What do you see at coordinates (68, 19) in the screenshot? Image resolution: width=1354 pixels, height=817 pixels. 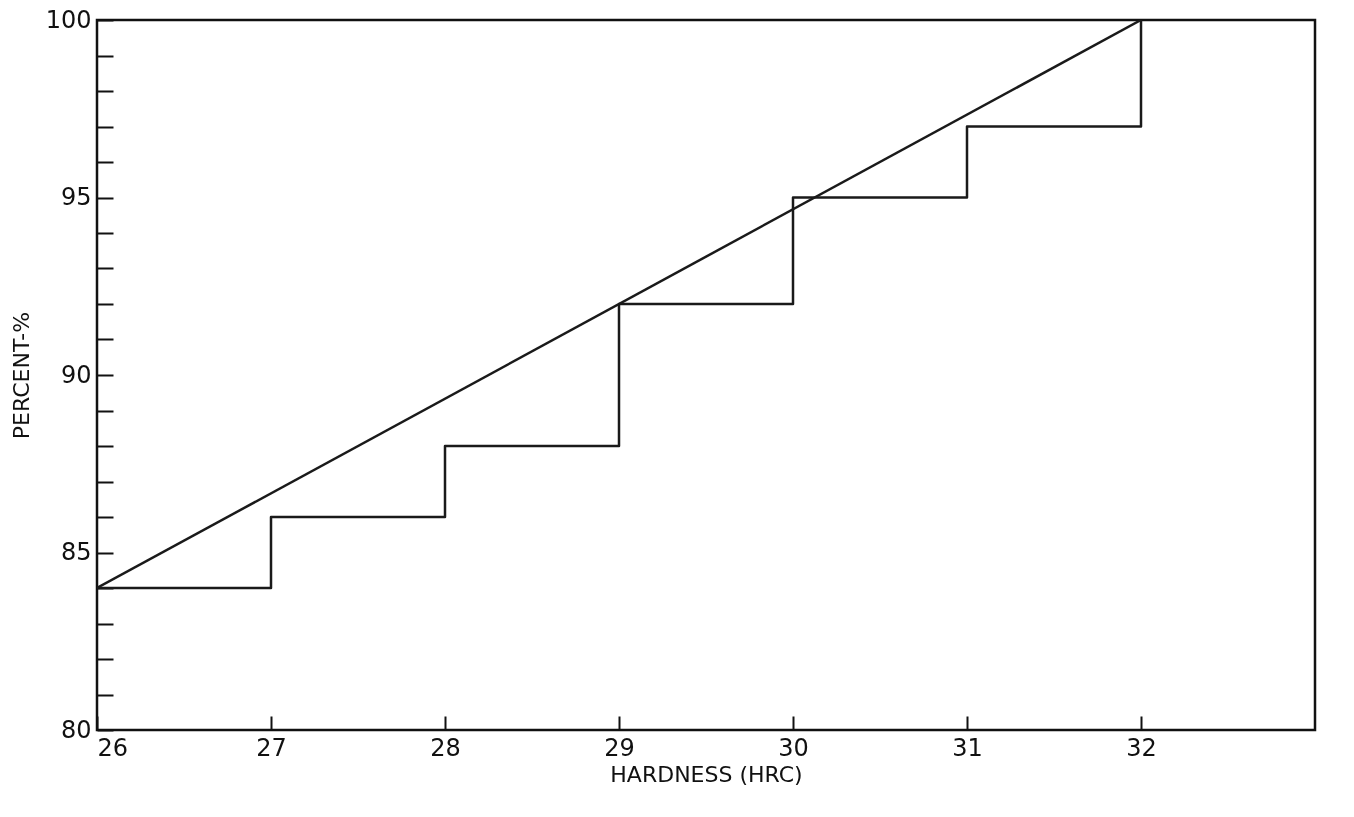 I see `y-tick-label: 100` at bounding box center [68, 19].